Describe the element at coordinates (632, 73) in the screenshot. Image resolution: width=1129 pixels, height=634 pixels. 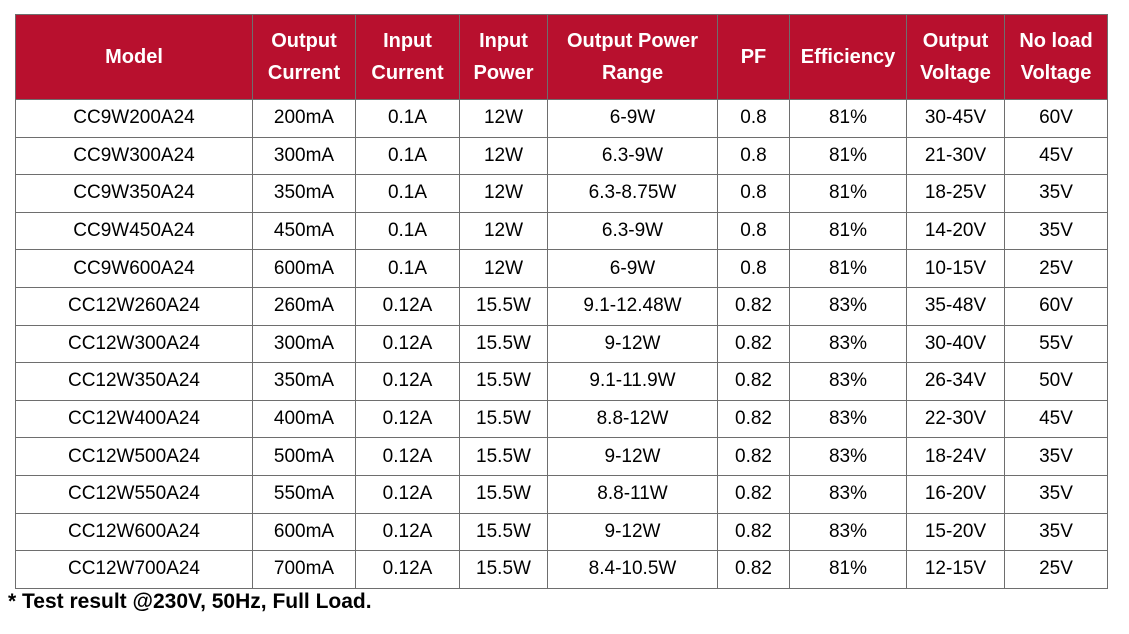
I see `column-header-line: Range` at that location.